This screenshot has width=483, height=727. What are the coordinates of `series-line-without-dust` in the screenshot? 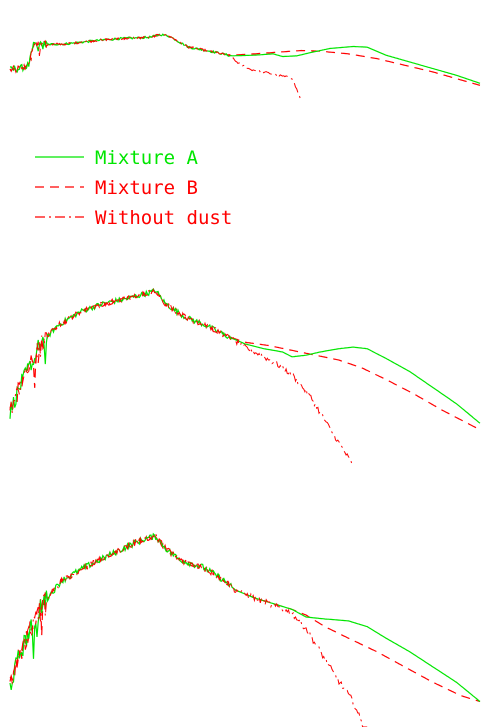 It's located at (155, 67).